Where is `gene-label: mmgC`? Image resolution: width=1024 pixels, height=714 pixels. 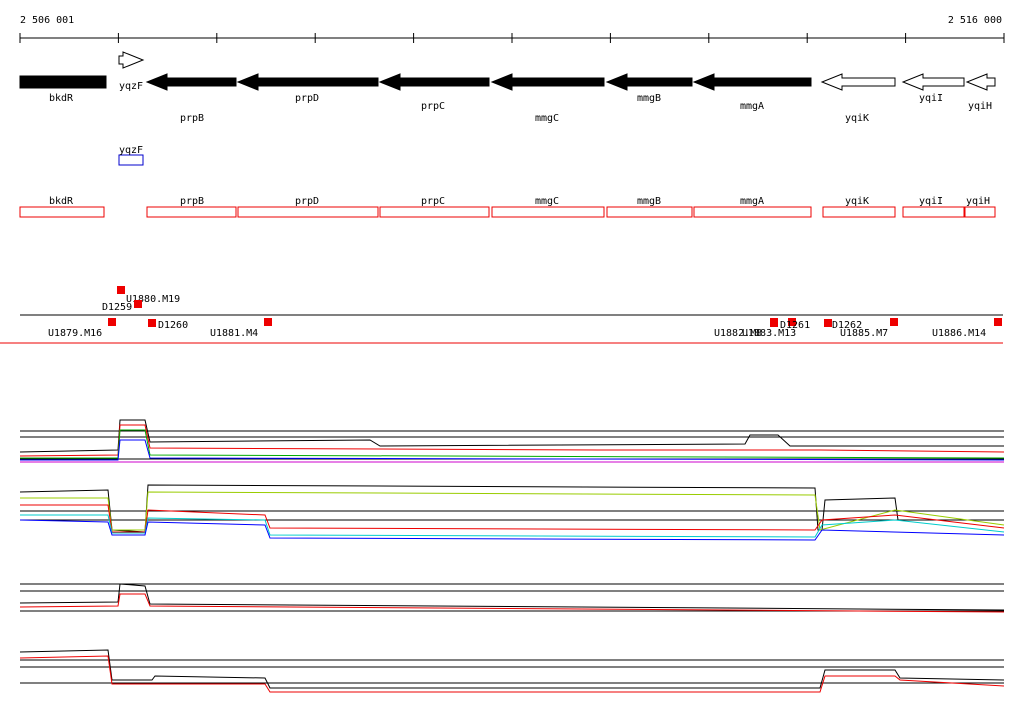 gene-label: mmgC is located at coordinates (547, 118).